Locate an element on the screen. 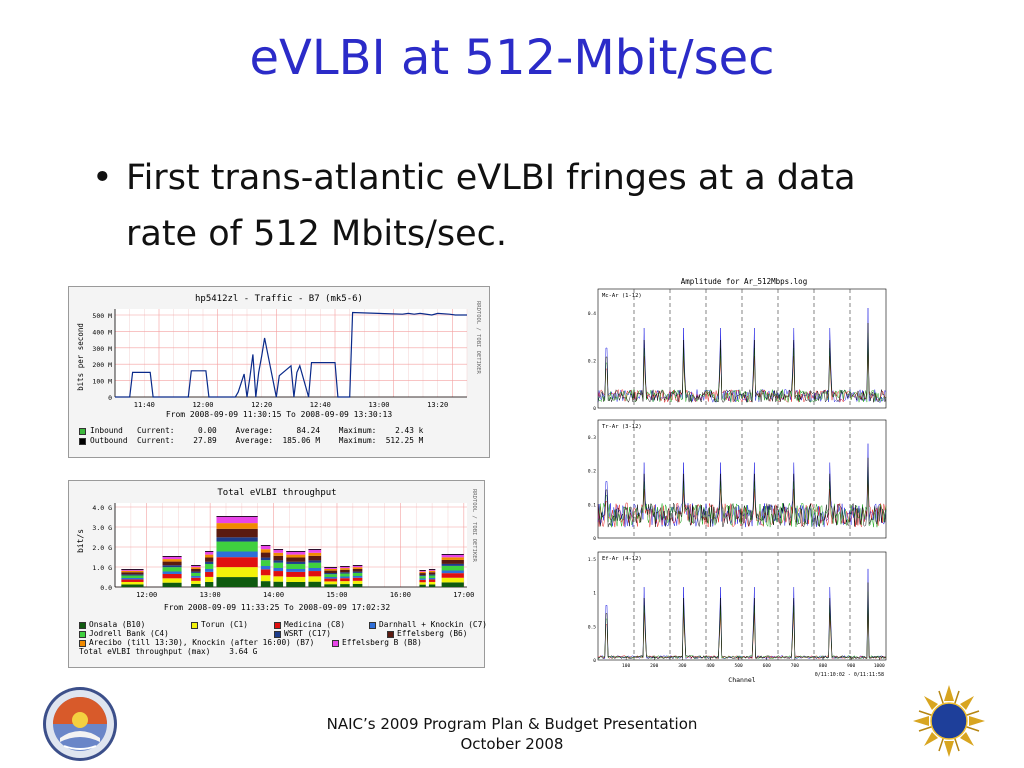 This screenshot has width=1024, height=768. throughput-y-tick: 1.0 G is located at coordinates (102, 568).